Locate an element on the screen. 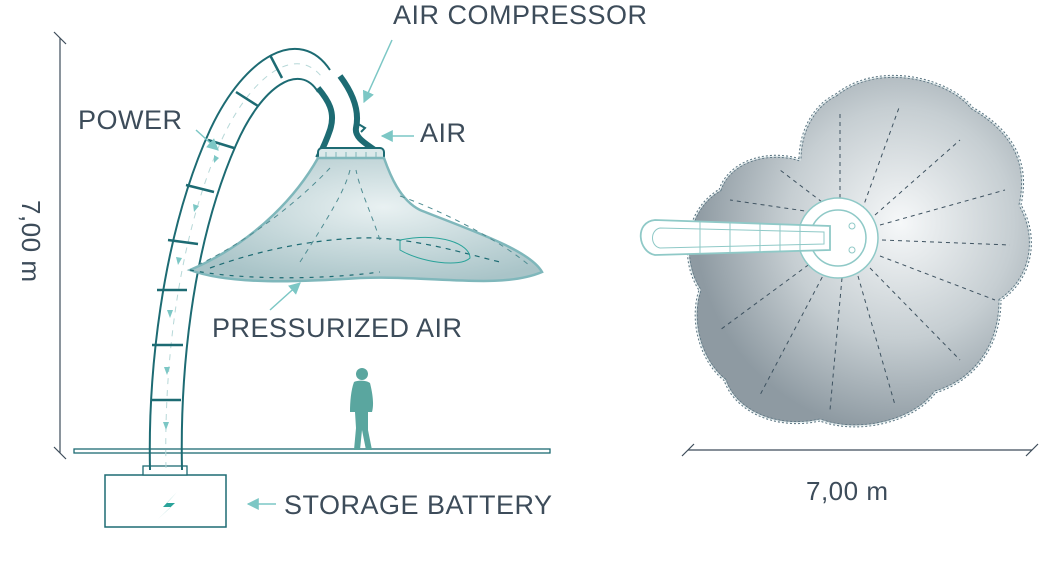 Image resolution: width=1044 pixels, height=572 pixels. storage-battery-box is located at coordinates (165, 496).